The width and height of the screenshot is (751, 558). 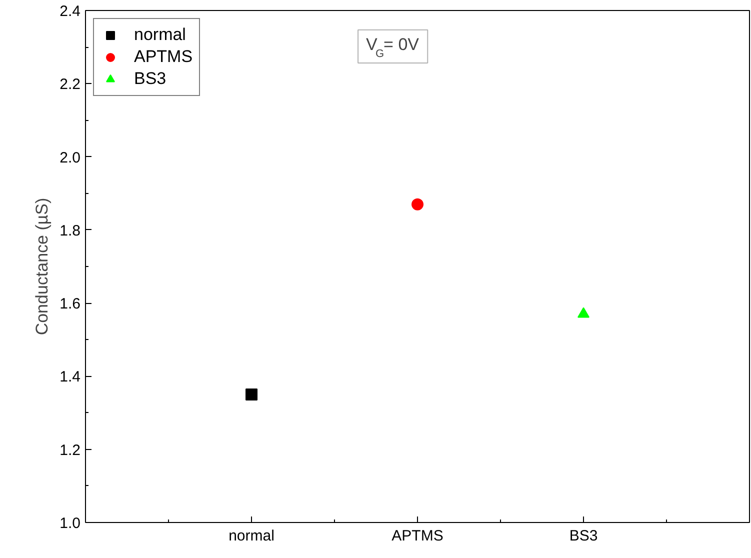 I want to click on y-axis-title: Conductance (µS), so click(x=42, y=267).